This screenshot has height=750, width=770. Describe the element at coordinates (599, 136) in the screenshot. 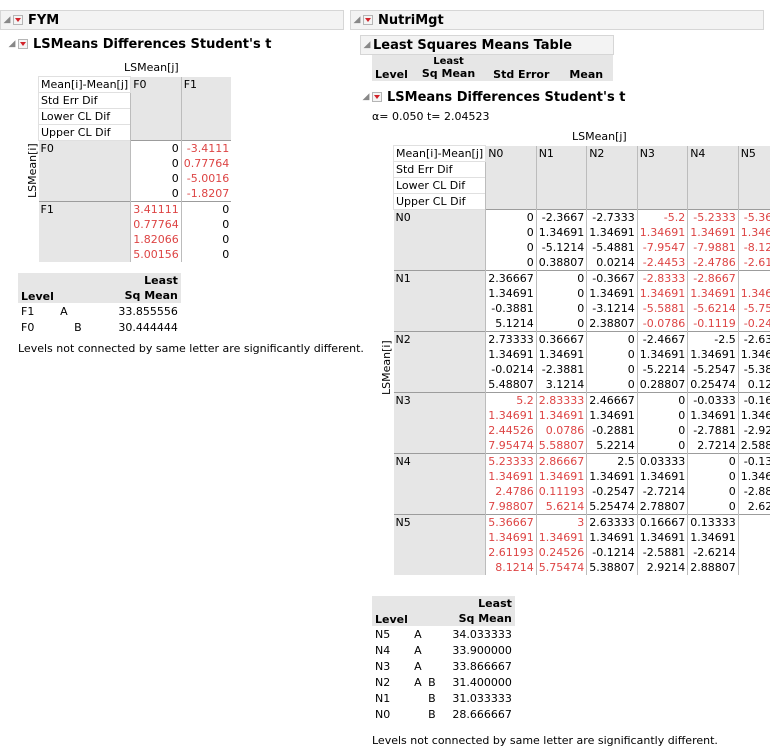

I see `nutrimgt-col-header: LSMean[j]` at that location.